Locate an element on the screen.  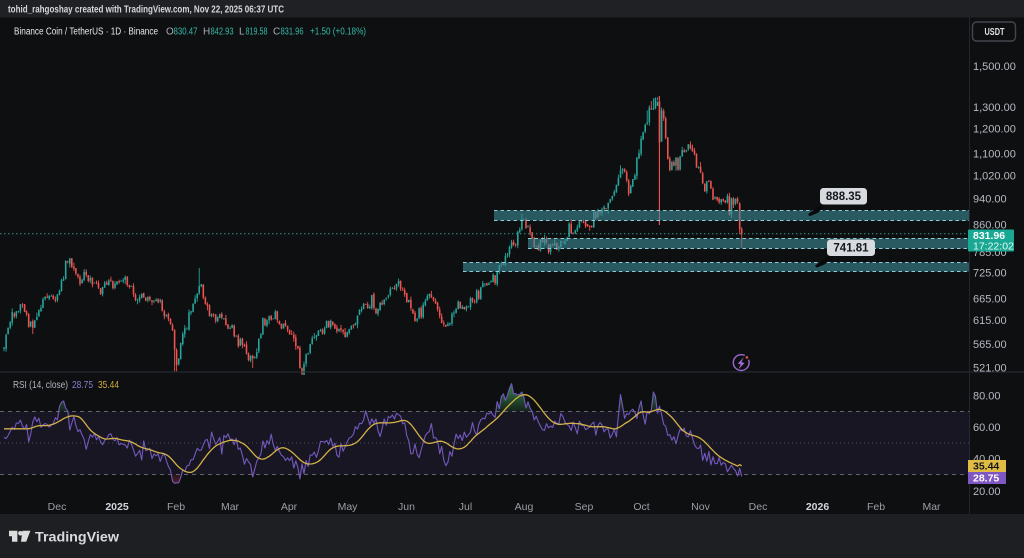
svg-text: Sep is located at coordinates (584, 507).